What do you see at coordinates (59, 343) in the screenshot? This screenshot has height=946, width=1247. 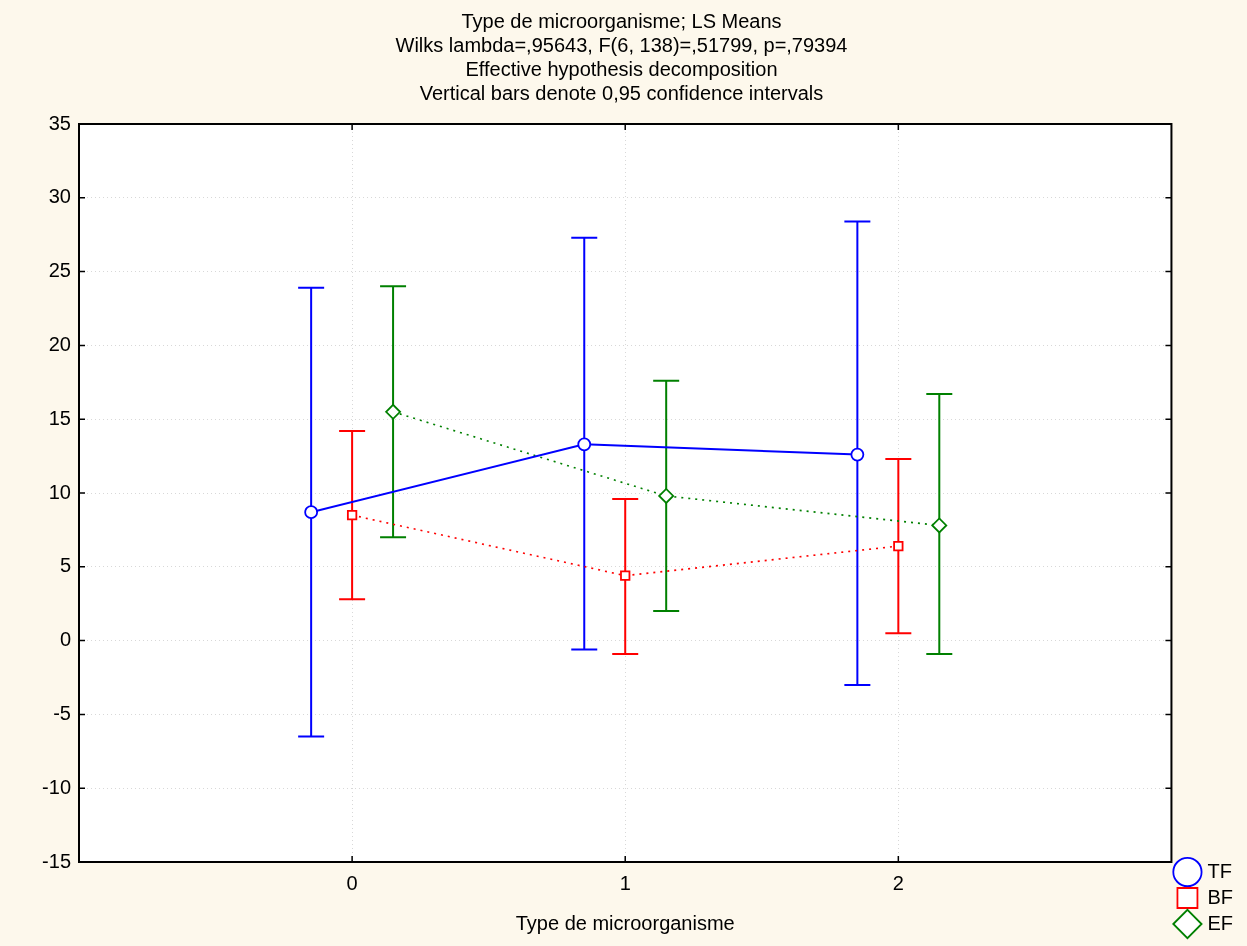 I see `y-tick-label: 20` at bounding box center [59, 343].